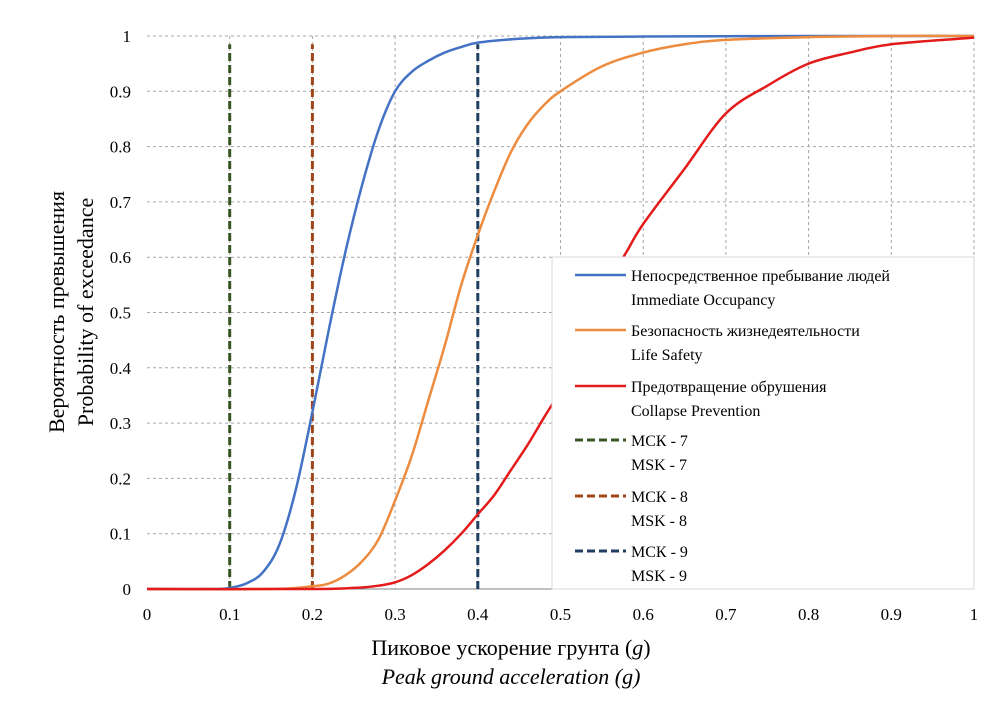 The height and width of the screenshot is (720, 1004). Describe the element at coordinates (394, 614) in the screenshot. I see `x-tick-label: 0.3` at that location.